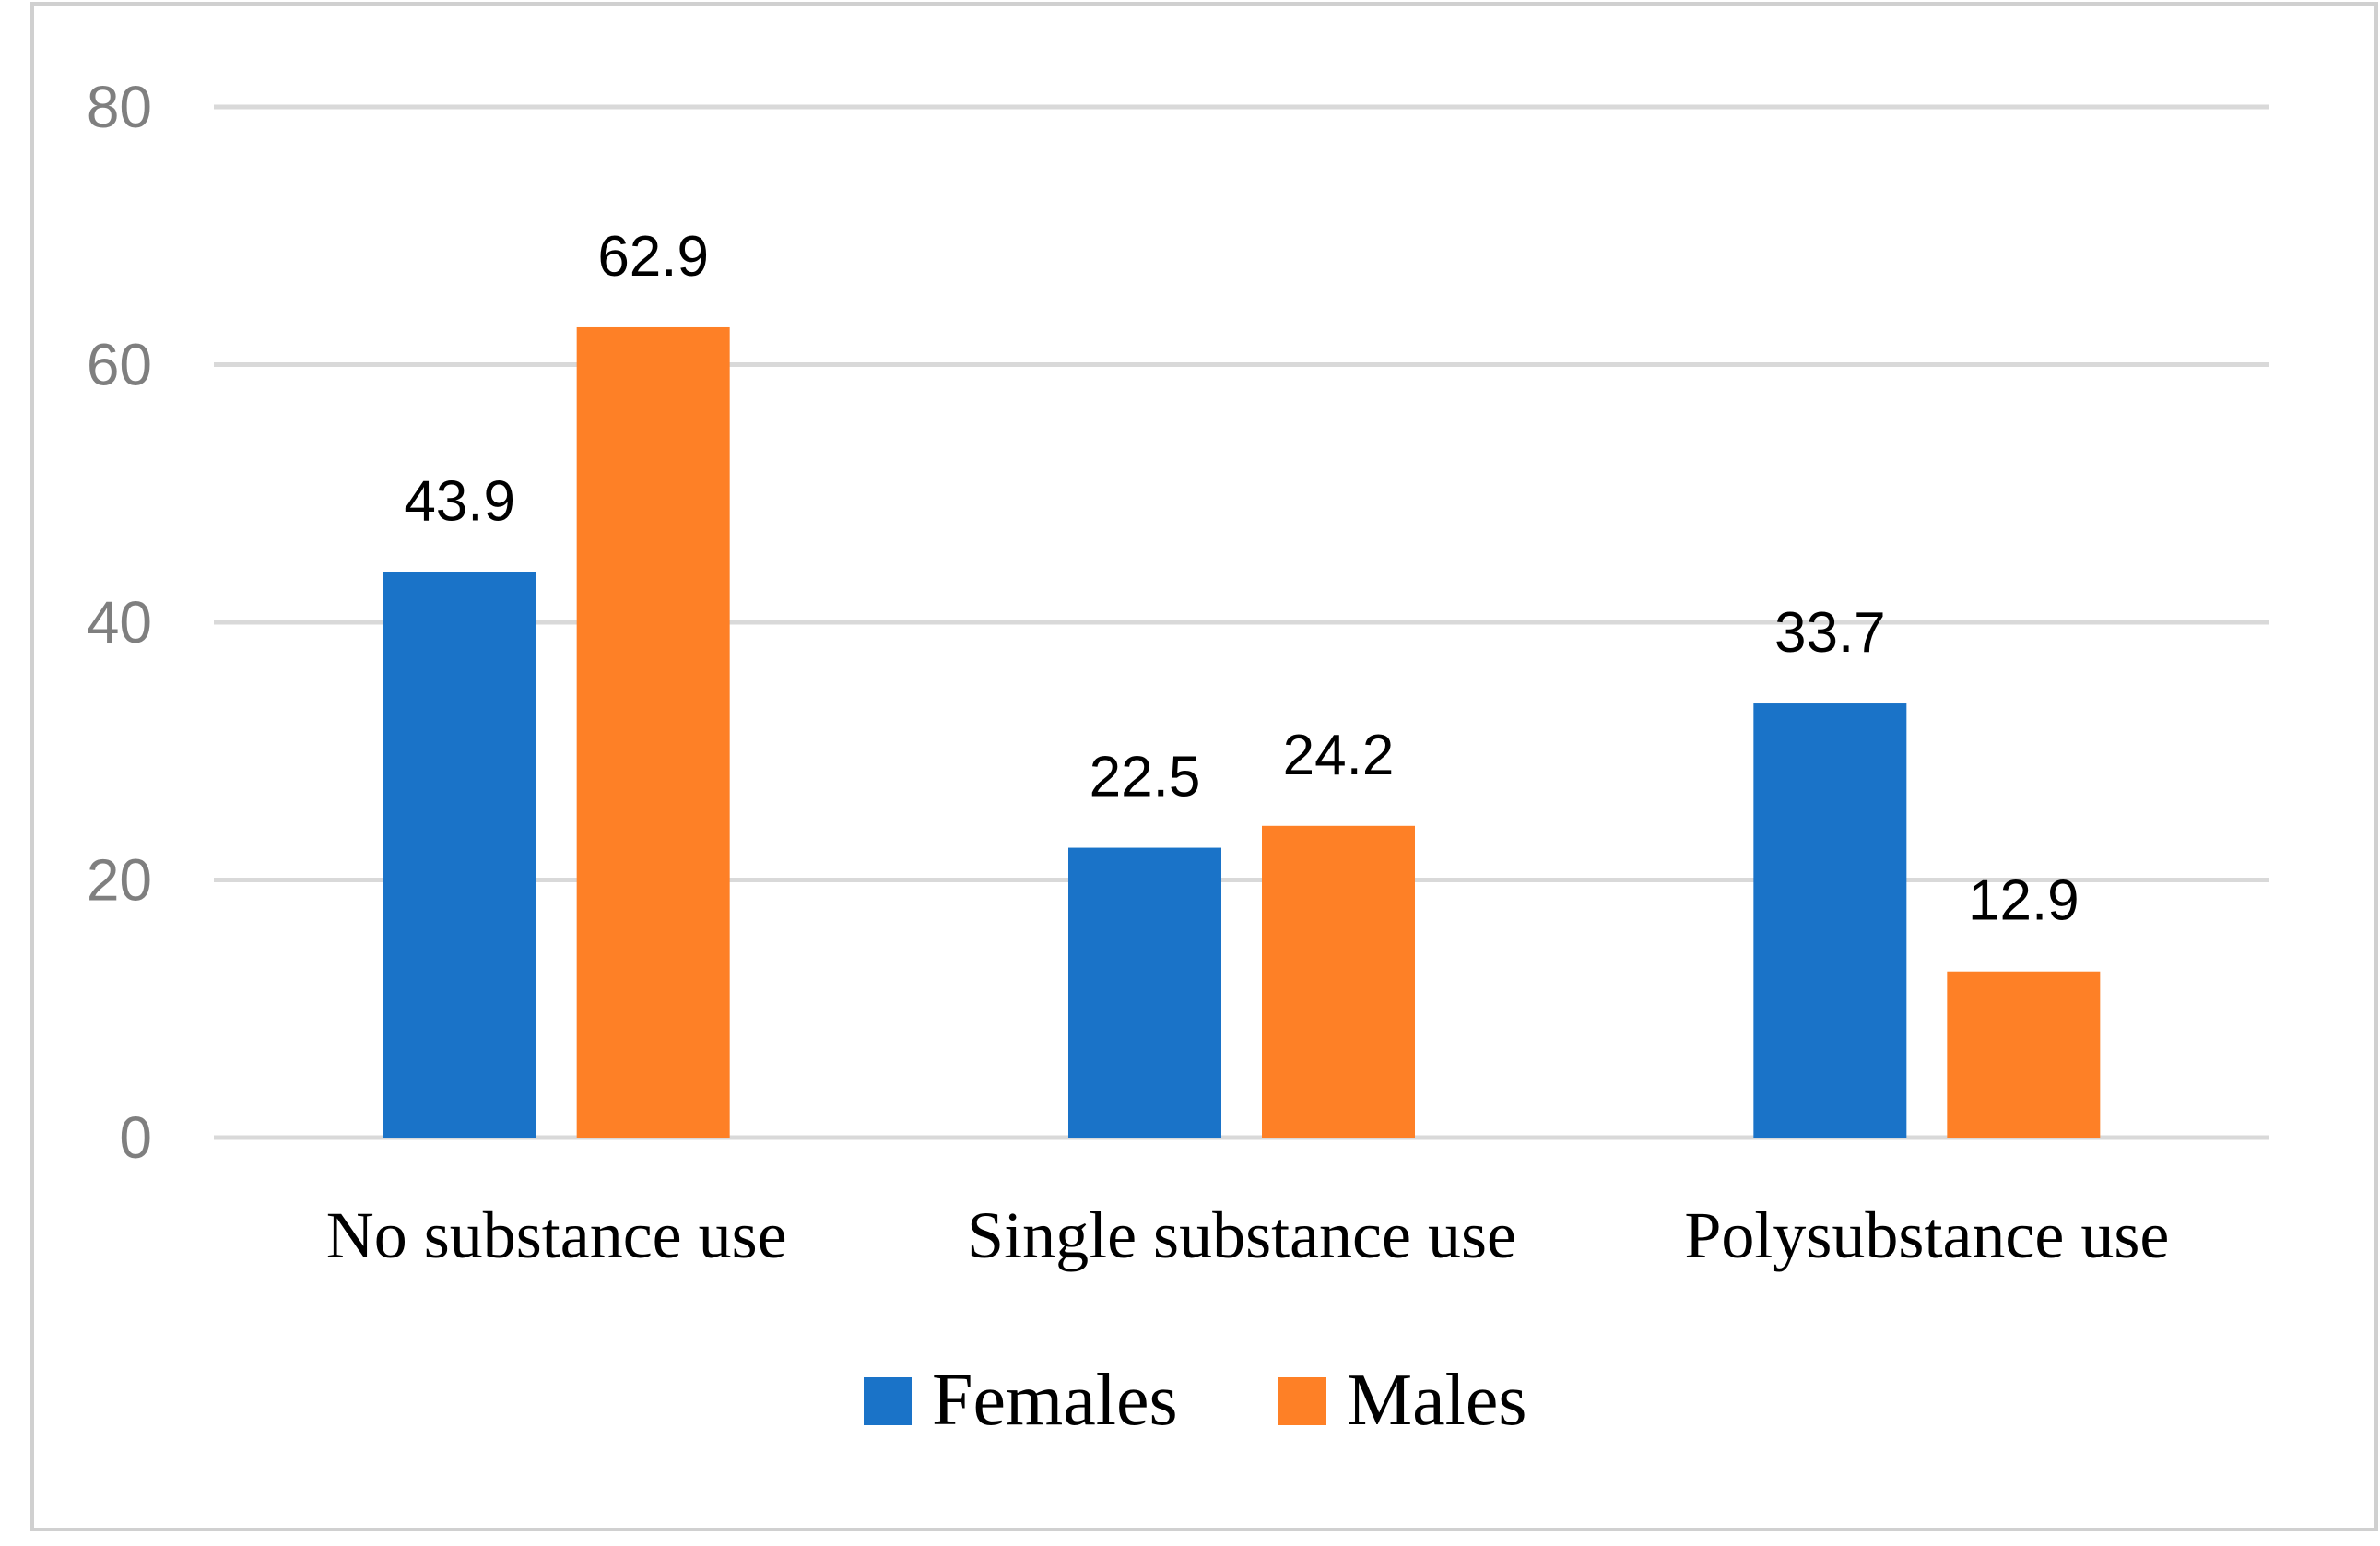 Image resolution: width=2380 pixels, height=1546 pixels. I want to click on y-tick-label: 40, so click(119, 622).